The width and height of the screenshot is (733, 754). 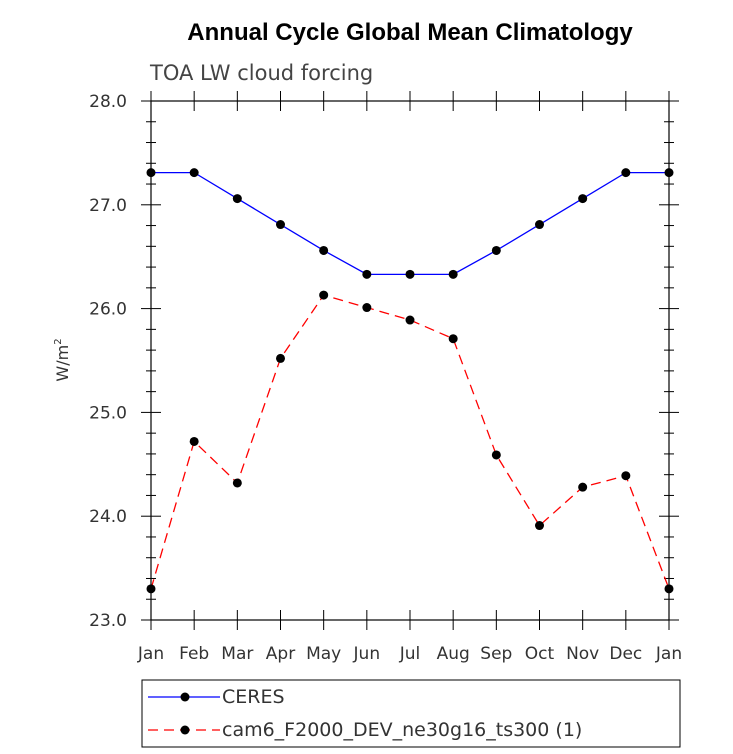 I want to click on y-axis-label-superscript: 2, so click(x=58, y=341).